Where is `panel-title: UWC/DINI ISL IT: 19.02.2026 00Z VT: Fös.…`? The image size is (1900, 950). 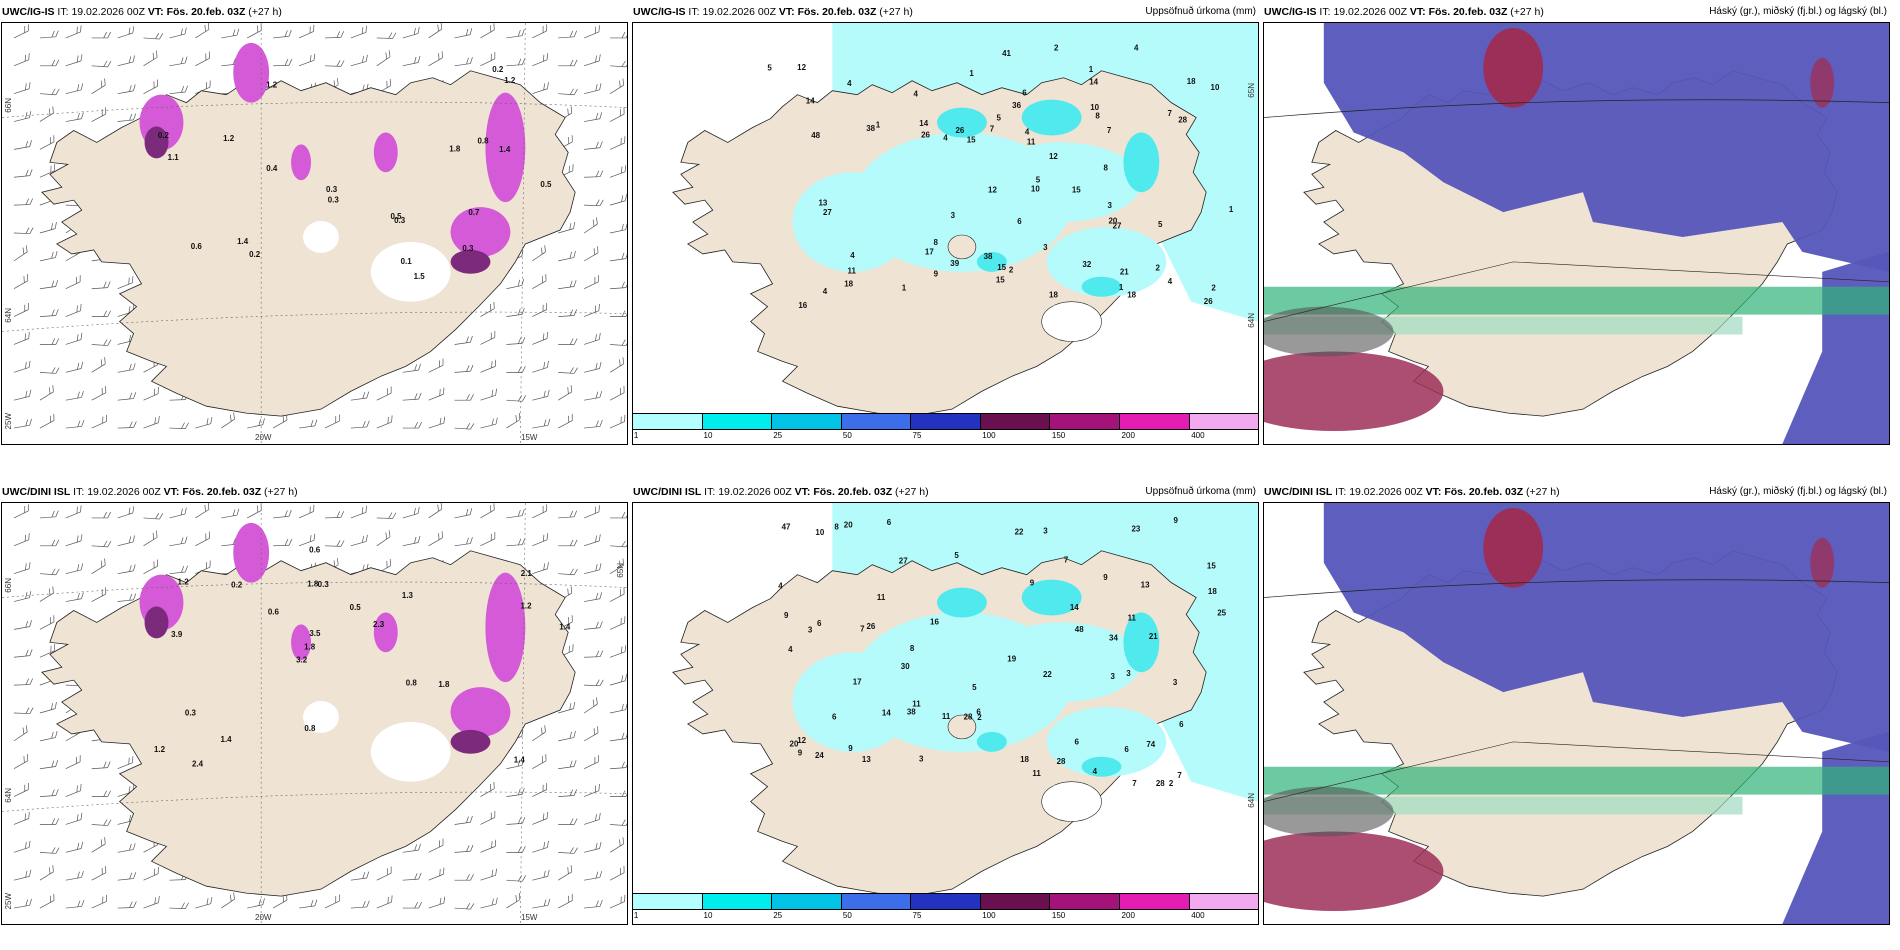 panel-title: UWC/DINI ISL IT: 19.02.2026 00Z VT: Fös.… is located at coordinates (944, 492).